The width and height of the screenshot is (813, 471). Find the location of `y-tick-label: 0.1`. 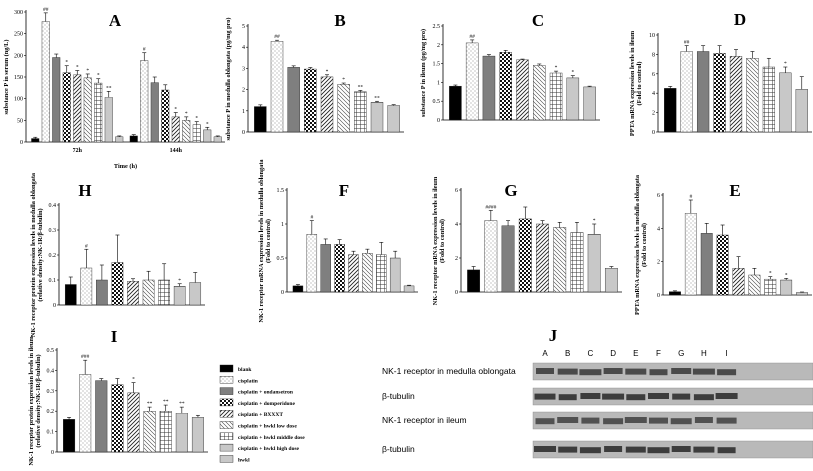

y-tick-label: 0.1 is located at coordinates (51, 433).